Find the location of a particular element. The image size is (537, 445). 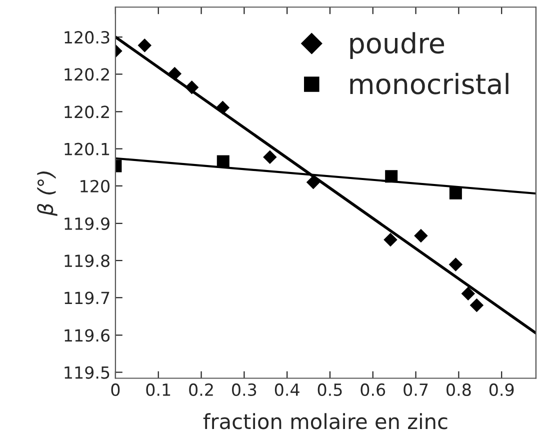

x-tick-label: 0 is located at coordinates (115, 389).